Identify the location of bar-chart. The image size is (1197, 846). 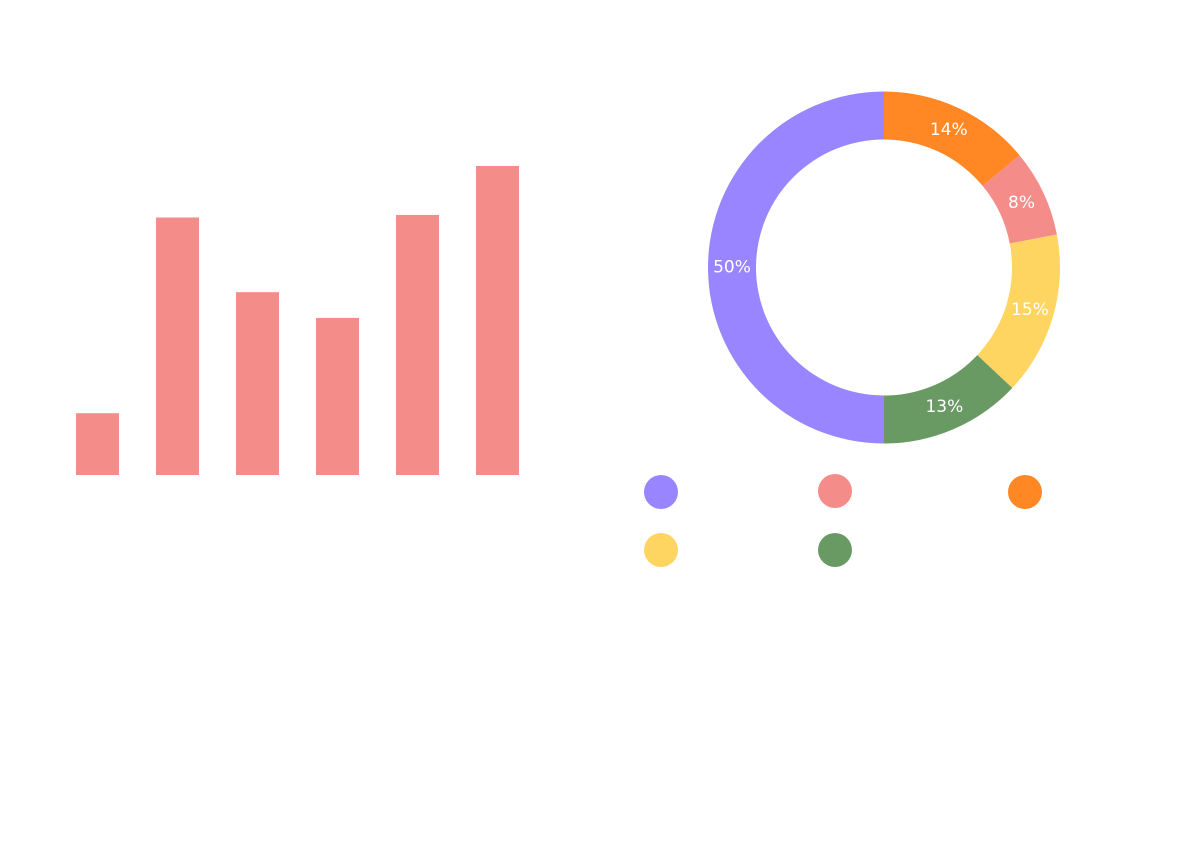
(297, 321).